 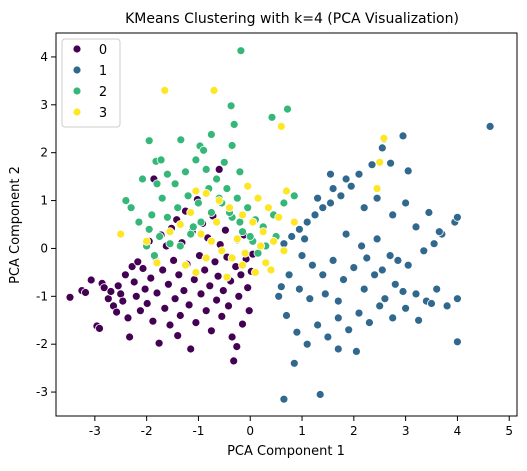 What do you see at coordinates (46, 224) in the screenshot?
I see `y-axis-ticks: -3 -2 -1 0 1 2 3 4` at bounding box center [46, 224].